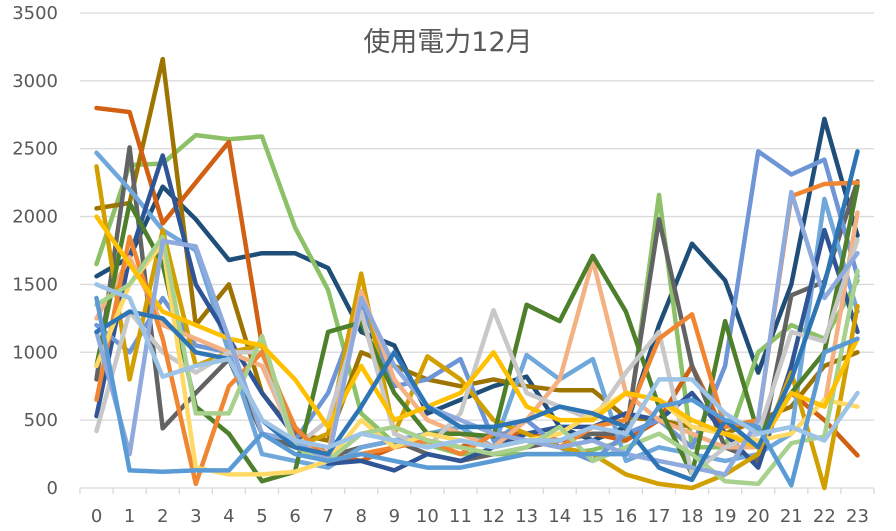 The width and height of the screenshot is (896, 531). Describe the element at coordinates (294, 516) in the screenshot. I see `x-tick-label: 6` at that location.